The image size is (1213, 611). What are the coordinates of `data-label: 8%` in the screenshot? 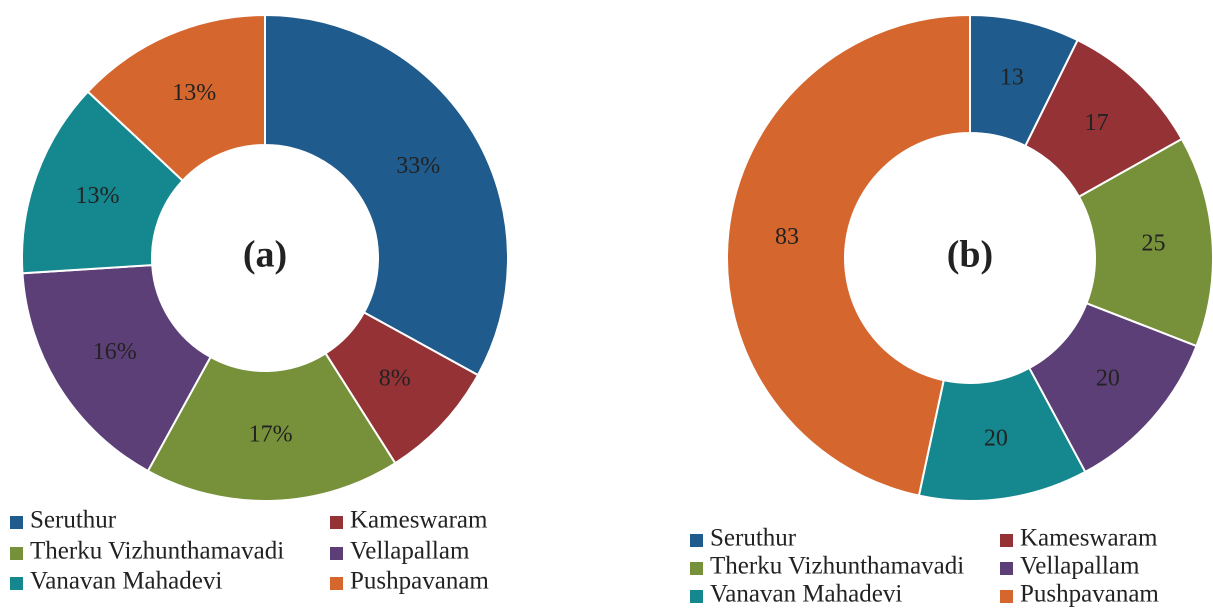 It's located at (395, 378).